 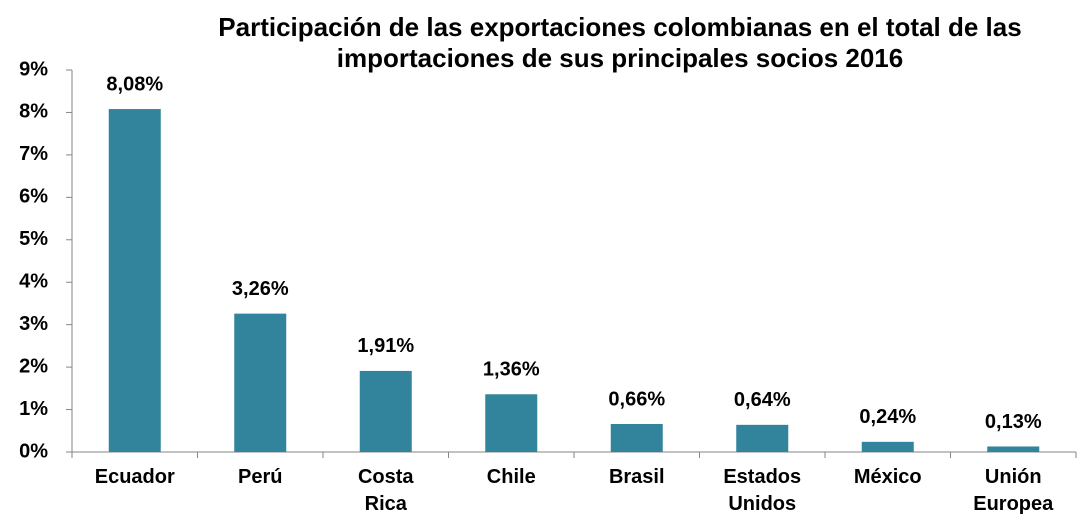 What do you see at coordinates (33, 451) in the screenshot?
I see `y-tick-label: 0%` at bounding box center [33, 451].